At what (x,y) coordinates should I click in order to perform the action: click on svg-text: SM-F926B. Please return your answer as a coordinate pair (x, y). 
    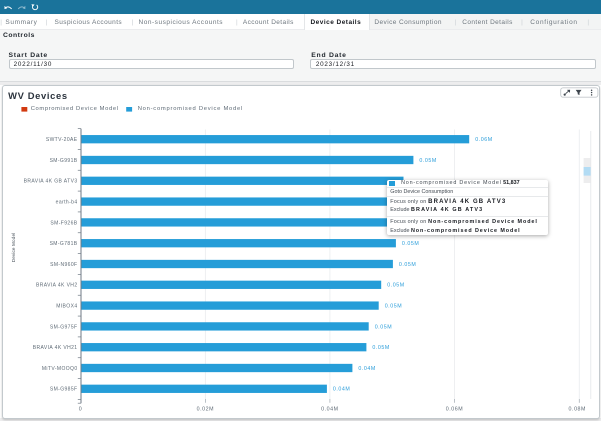
    Looking at the image, I should click on (63, 223).